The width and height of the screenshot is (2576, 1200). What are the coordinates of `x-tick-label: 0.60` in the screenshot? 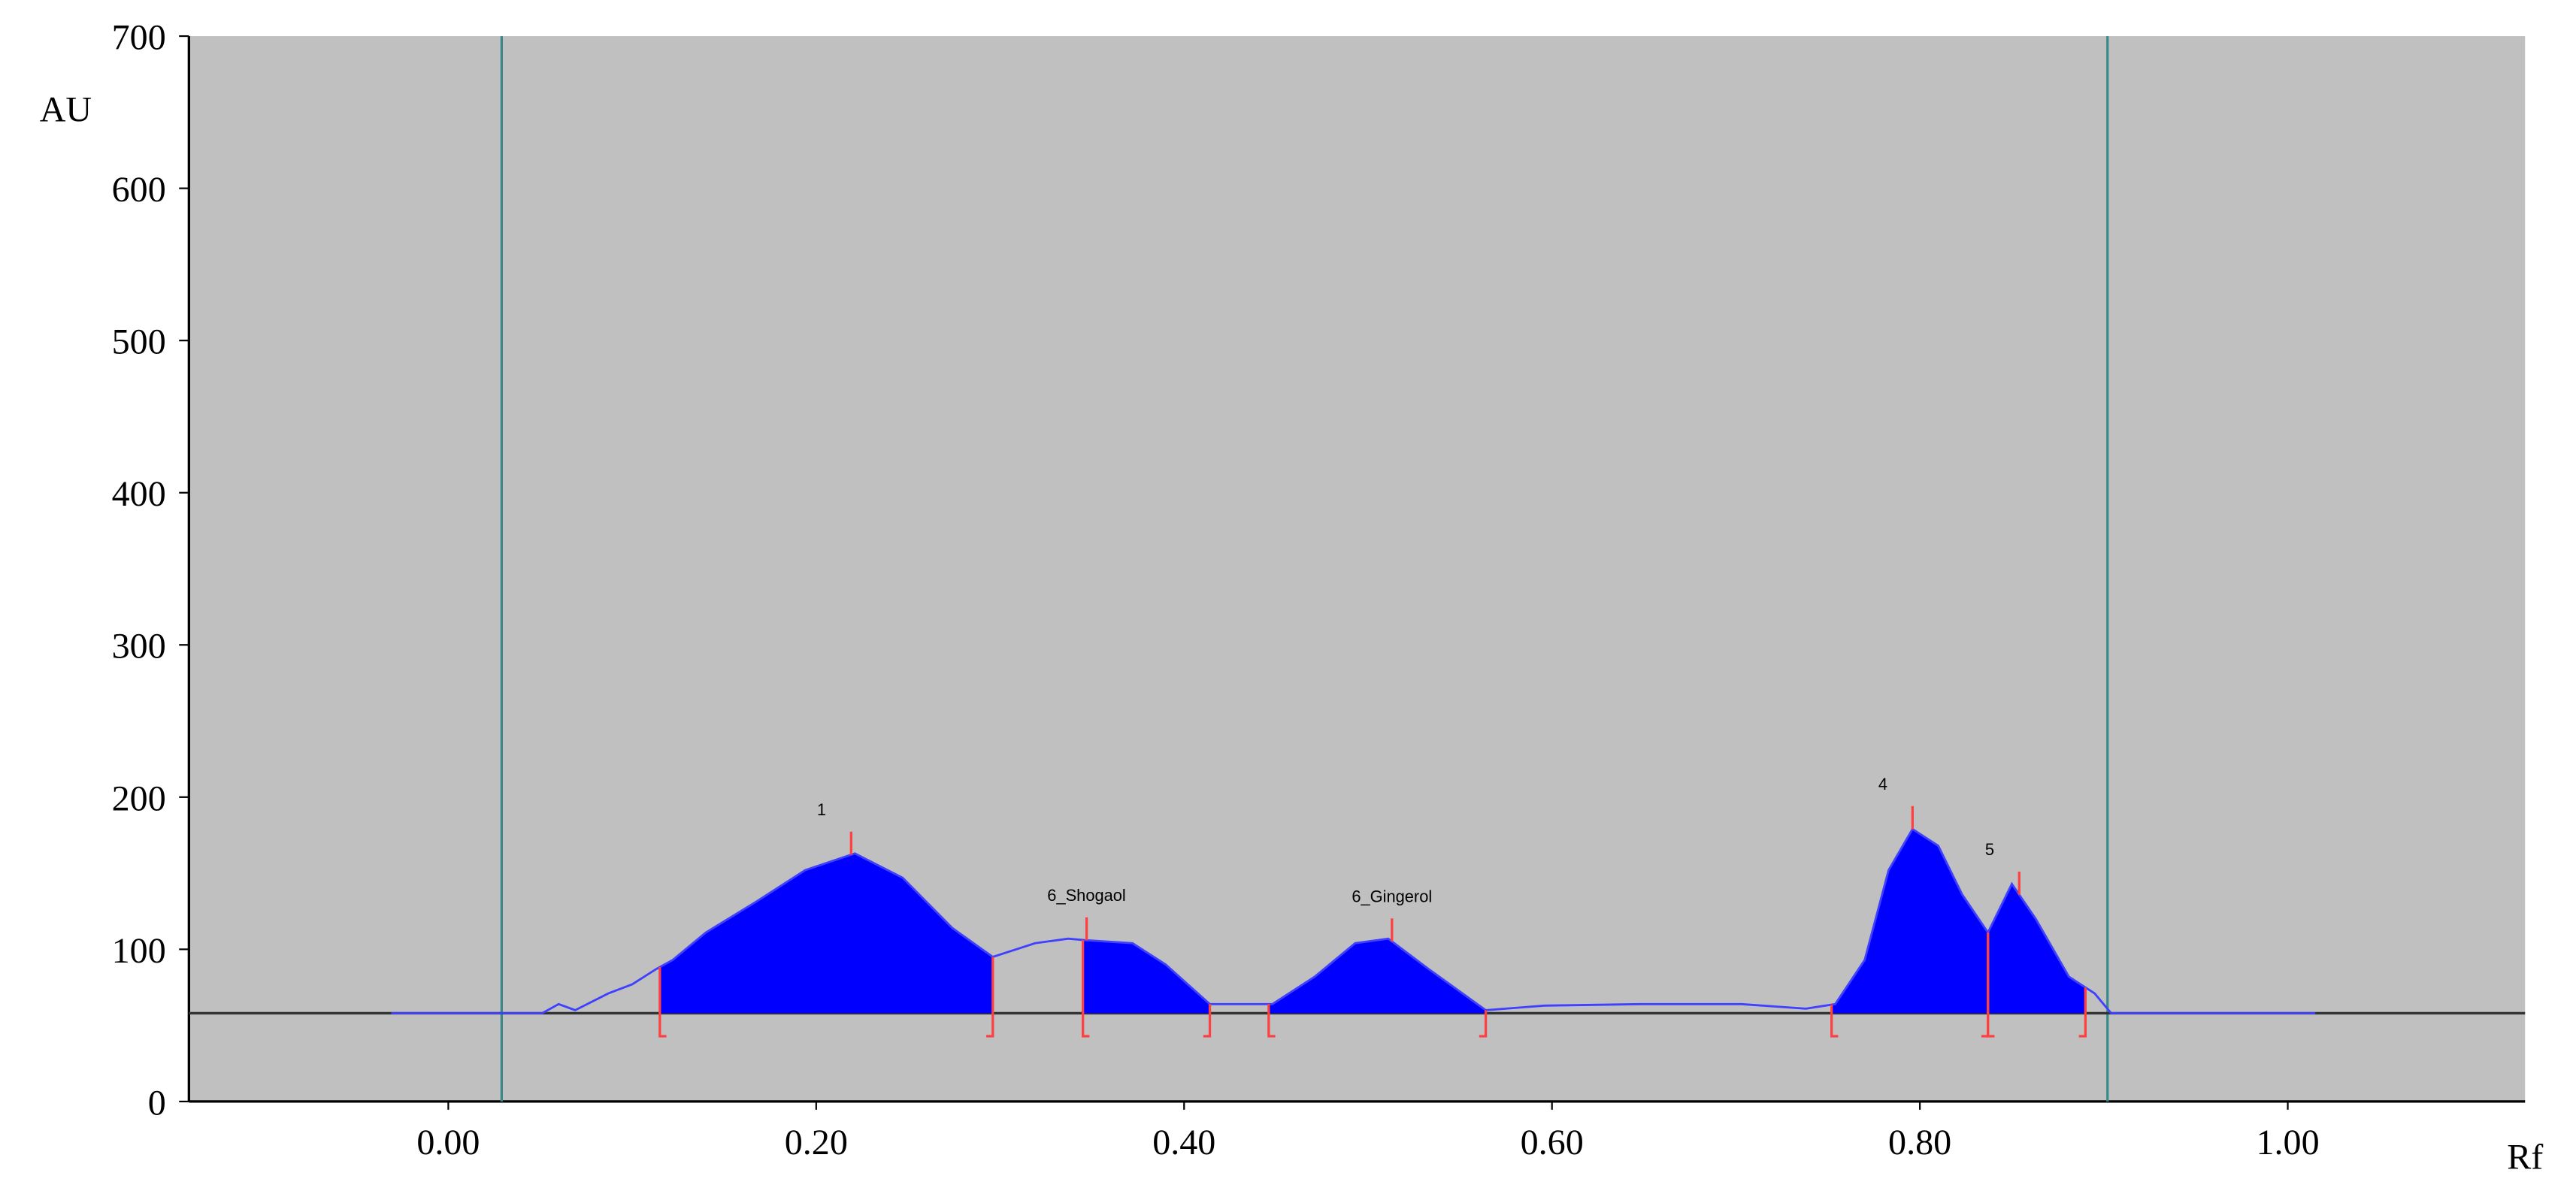 It's located at (1552, 1142).